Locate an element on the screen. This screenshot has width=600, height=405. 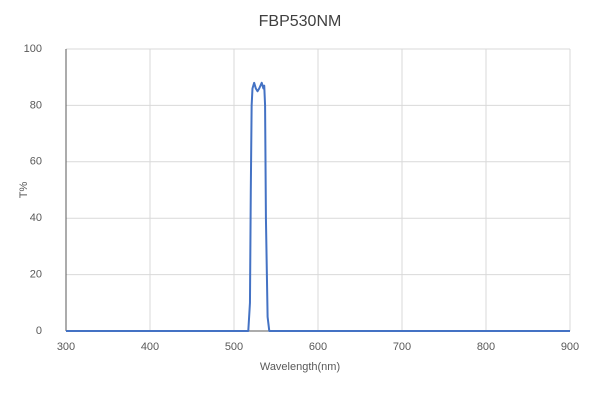
y-tick-label: 80 is located at coordinates (36, 105).